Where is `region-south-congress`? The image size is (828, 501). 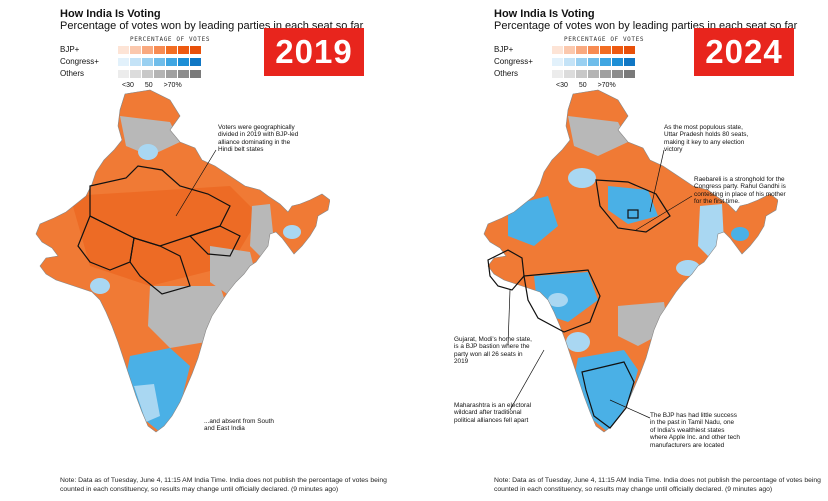 region-south-congress is located at coordinates (158, 390).